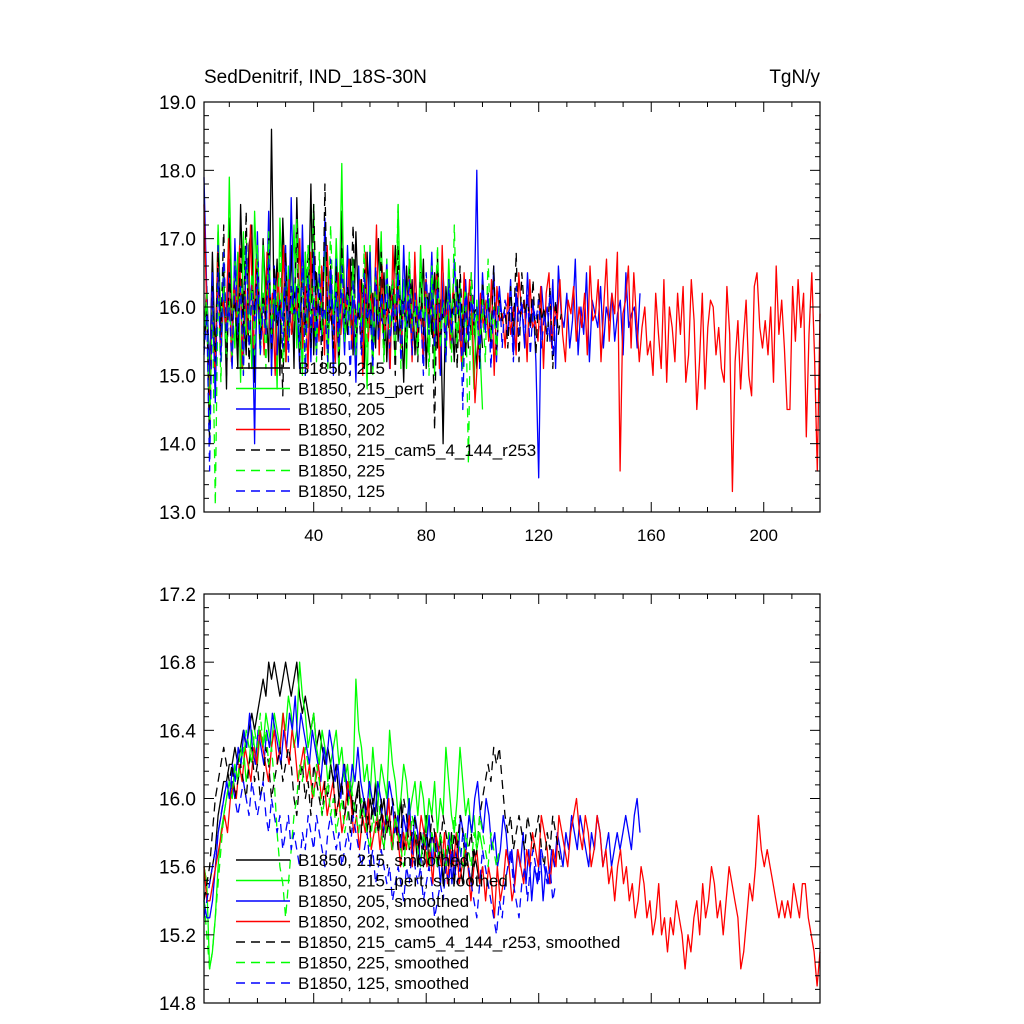 This screenshot has width=1024, height=1024. What do you see at coordinates (177, 103) in the screenshot?
I see `y-tick-label: 19.0` at bounding box center [177, 103].